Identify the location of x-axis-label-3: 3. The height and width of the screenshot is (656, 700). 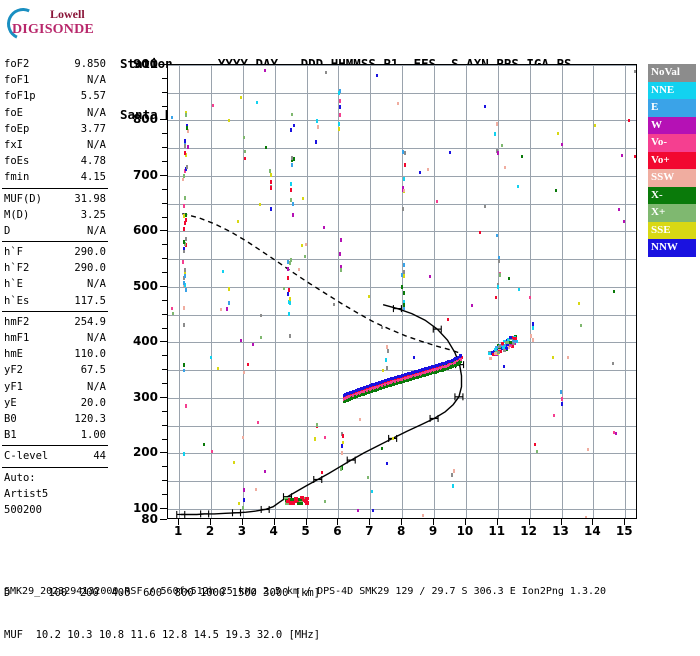
(242, 531).